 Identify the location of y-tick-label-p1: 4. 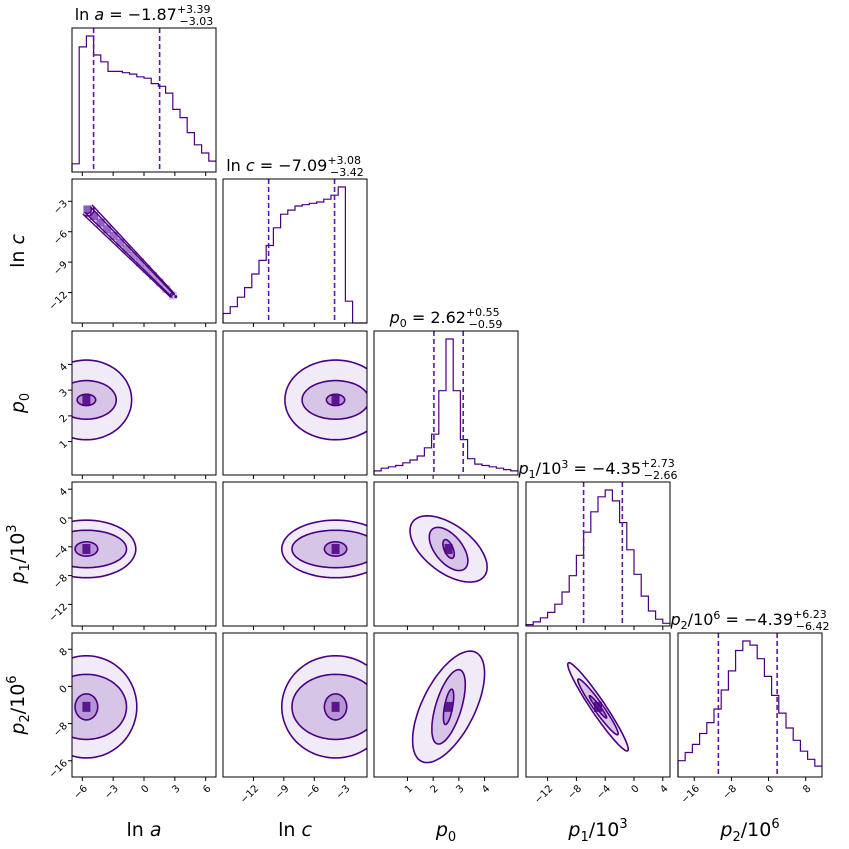
(64, 492).